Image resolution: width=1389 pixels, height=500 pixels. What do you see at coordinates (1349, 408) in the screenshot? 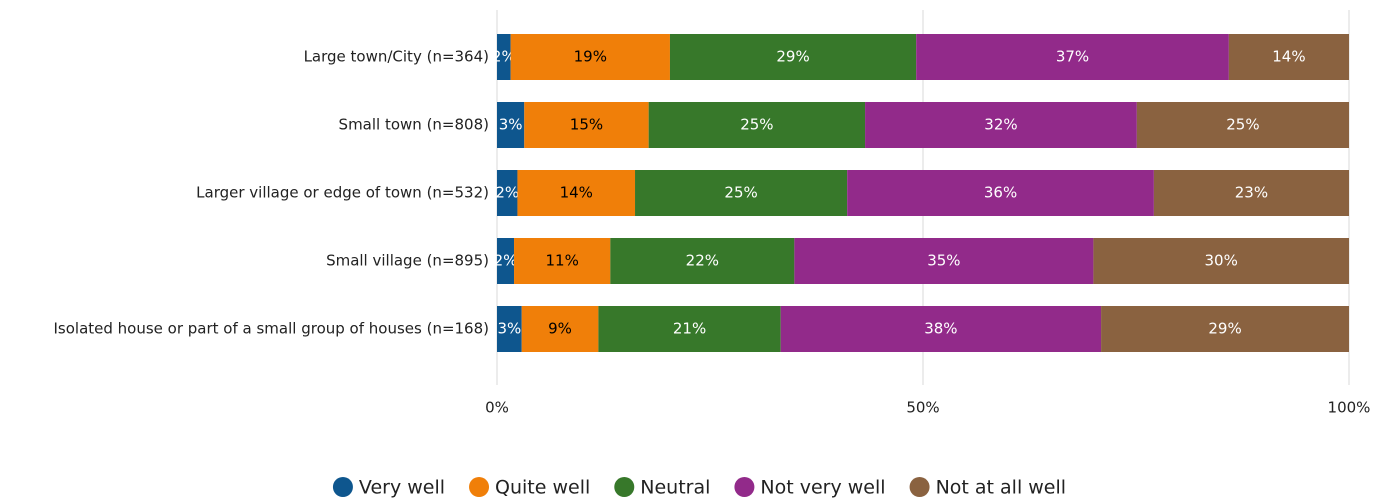
I see `x-tick-label: 100%` at bounding box center [1349, 408].